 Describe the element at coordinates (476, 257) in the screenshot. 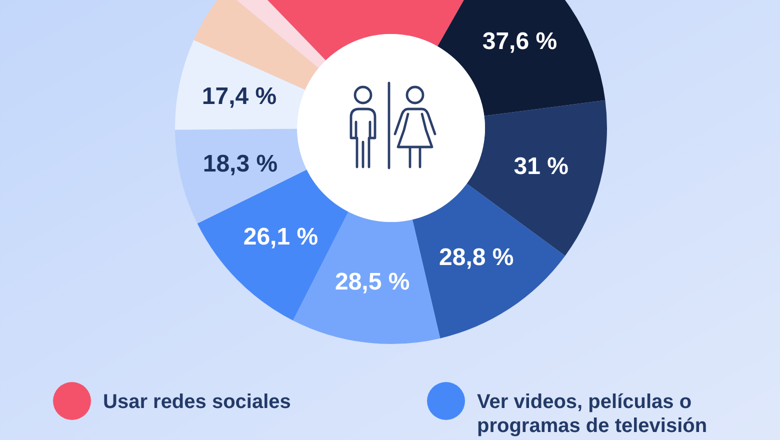

I see `data-label: 28,8 %` at that location.